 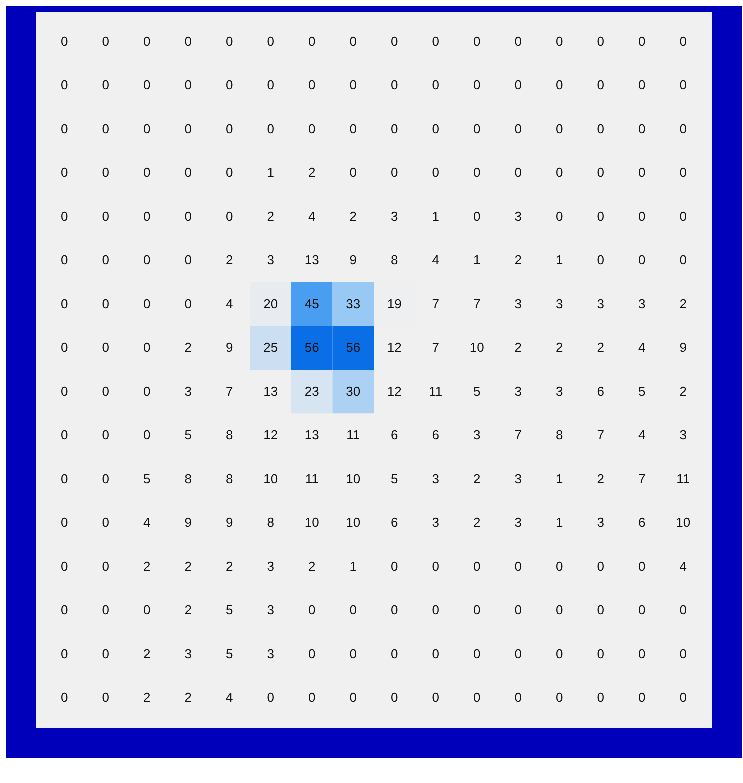 What do you see at coordinates (394, 304) in the screenshot?
I see `data-label: 19` at bounding box center [394, 304].